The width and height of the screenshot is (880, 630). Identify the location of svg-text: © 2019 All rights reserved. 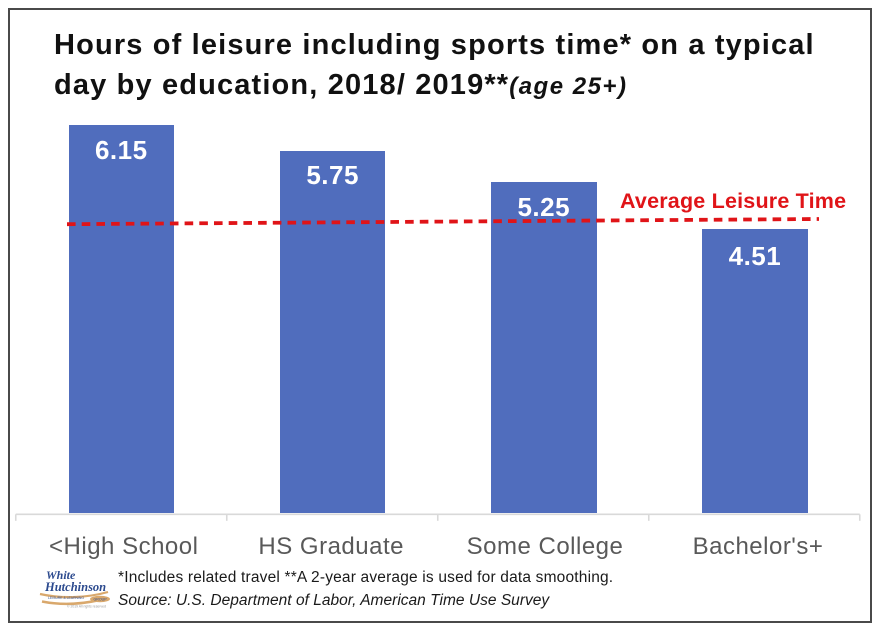
(86, 607).